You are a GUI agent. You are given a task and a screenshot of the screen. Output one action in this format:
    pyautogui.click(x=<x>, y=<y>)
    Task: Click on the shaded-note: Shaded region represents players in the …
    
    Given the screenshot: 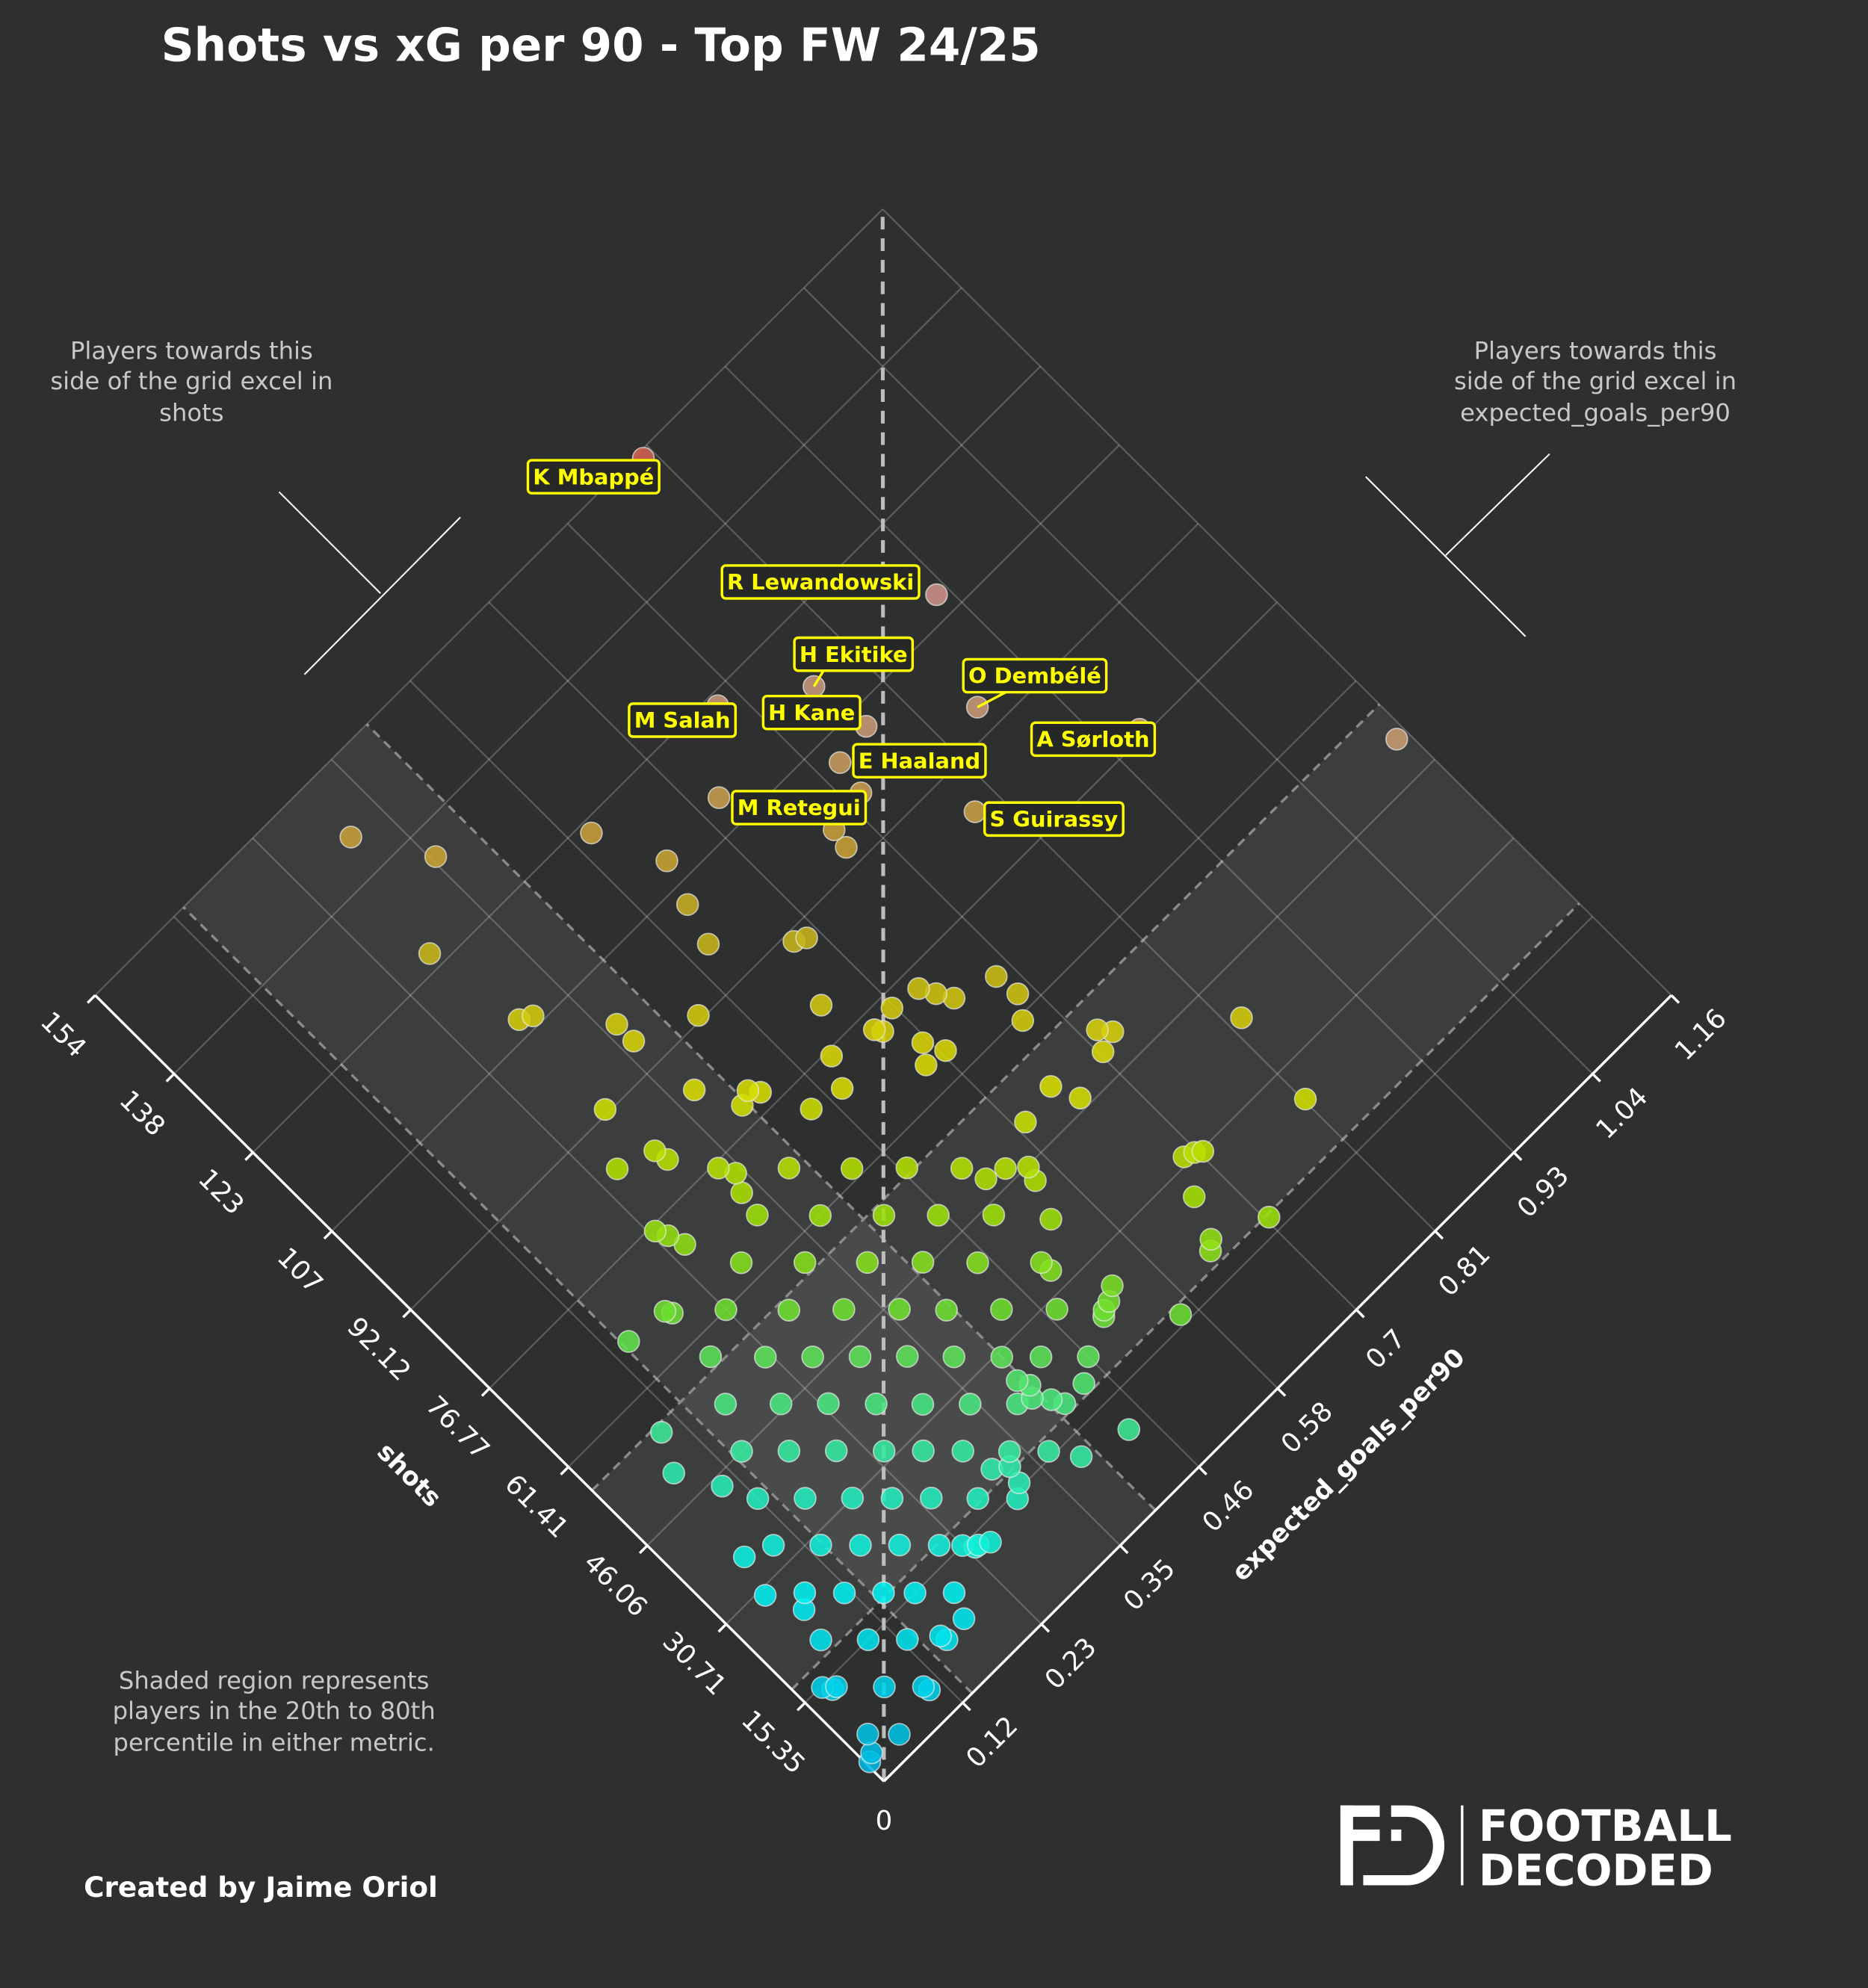 What is the action you would take?
    pyautogui.click(x=274, y=1711)
    